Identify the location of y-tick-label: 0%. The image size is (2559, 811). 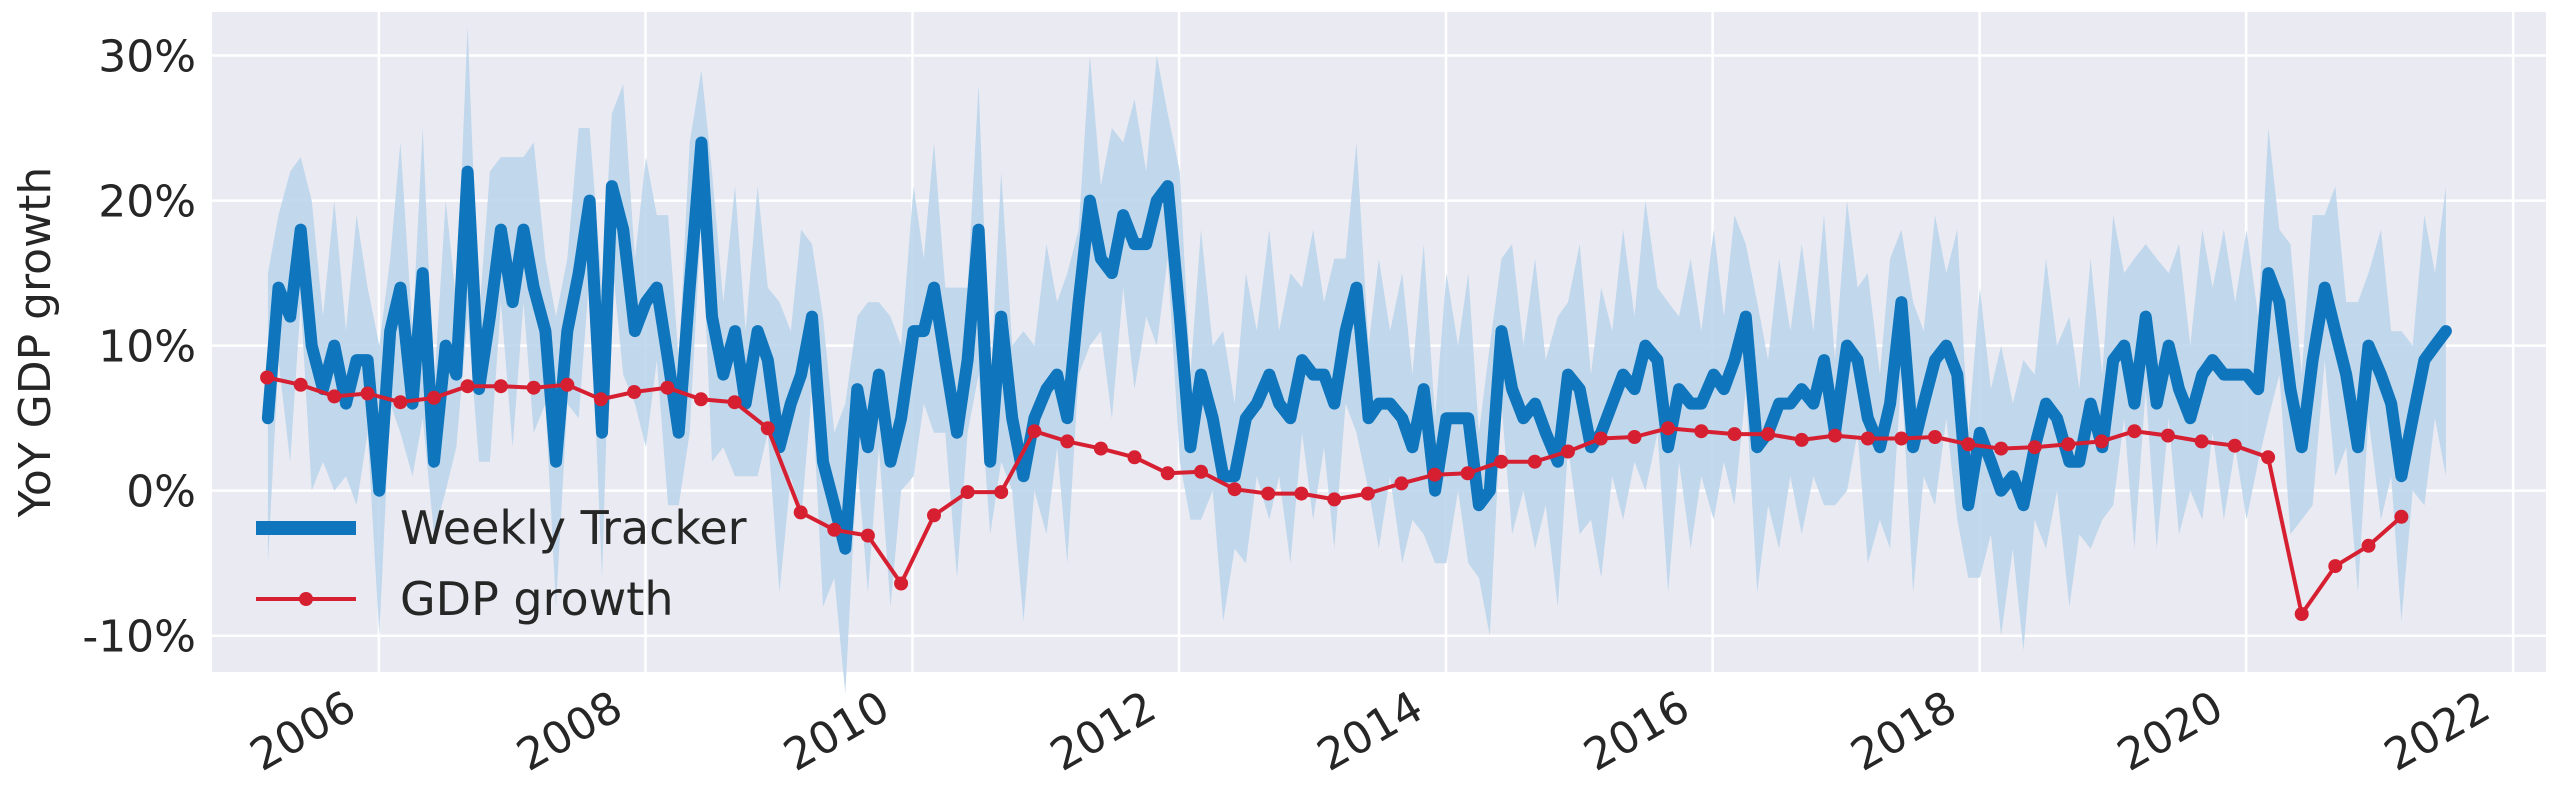
(161, 492).